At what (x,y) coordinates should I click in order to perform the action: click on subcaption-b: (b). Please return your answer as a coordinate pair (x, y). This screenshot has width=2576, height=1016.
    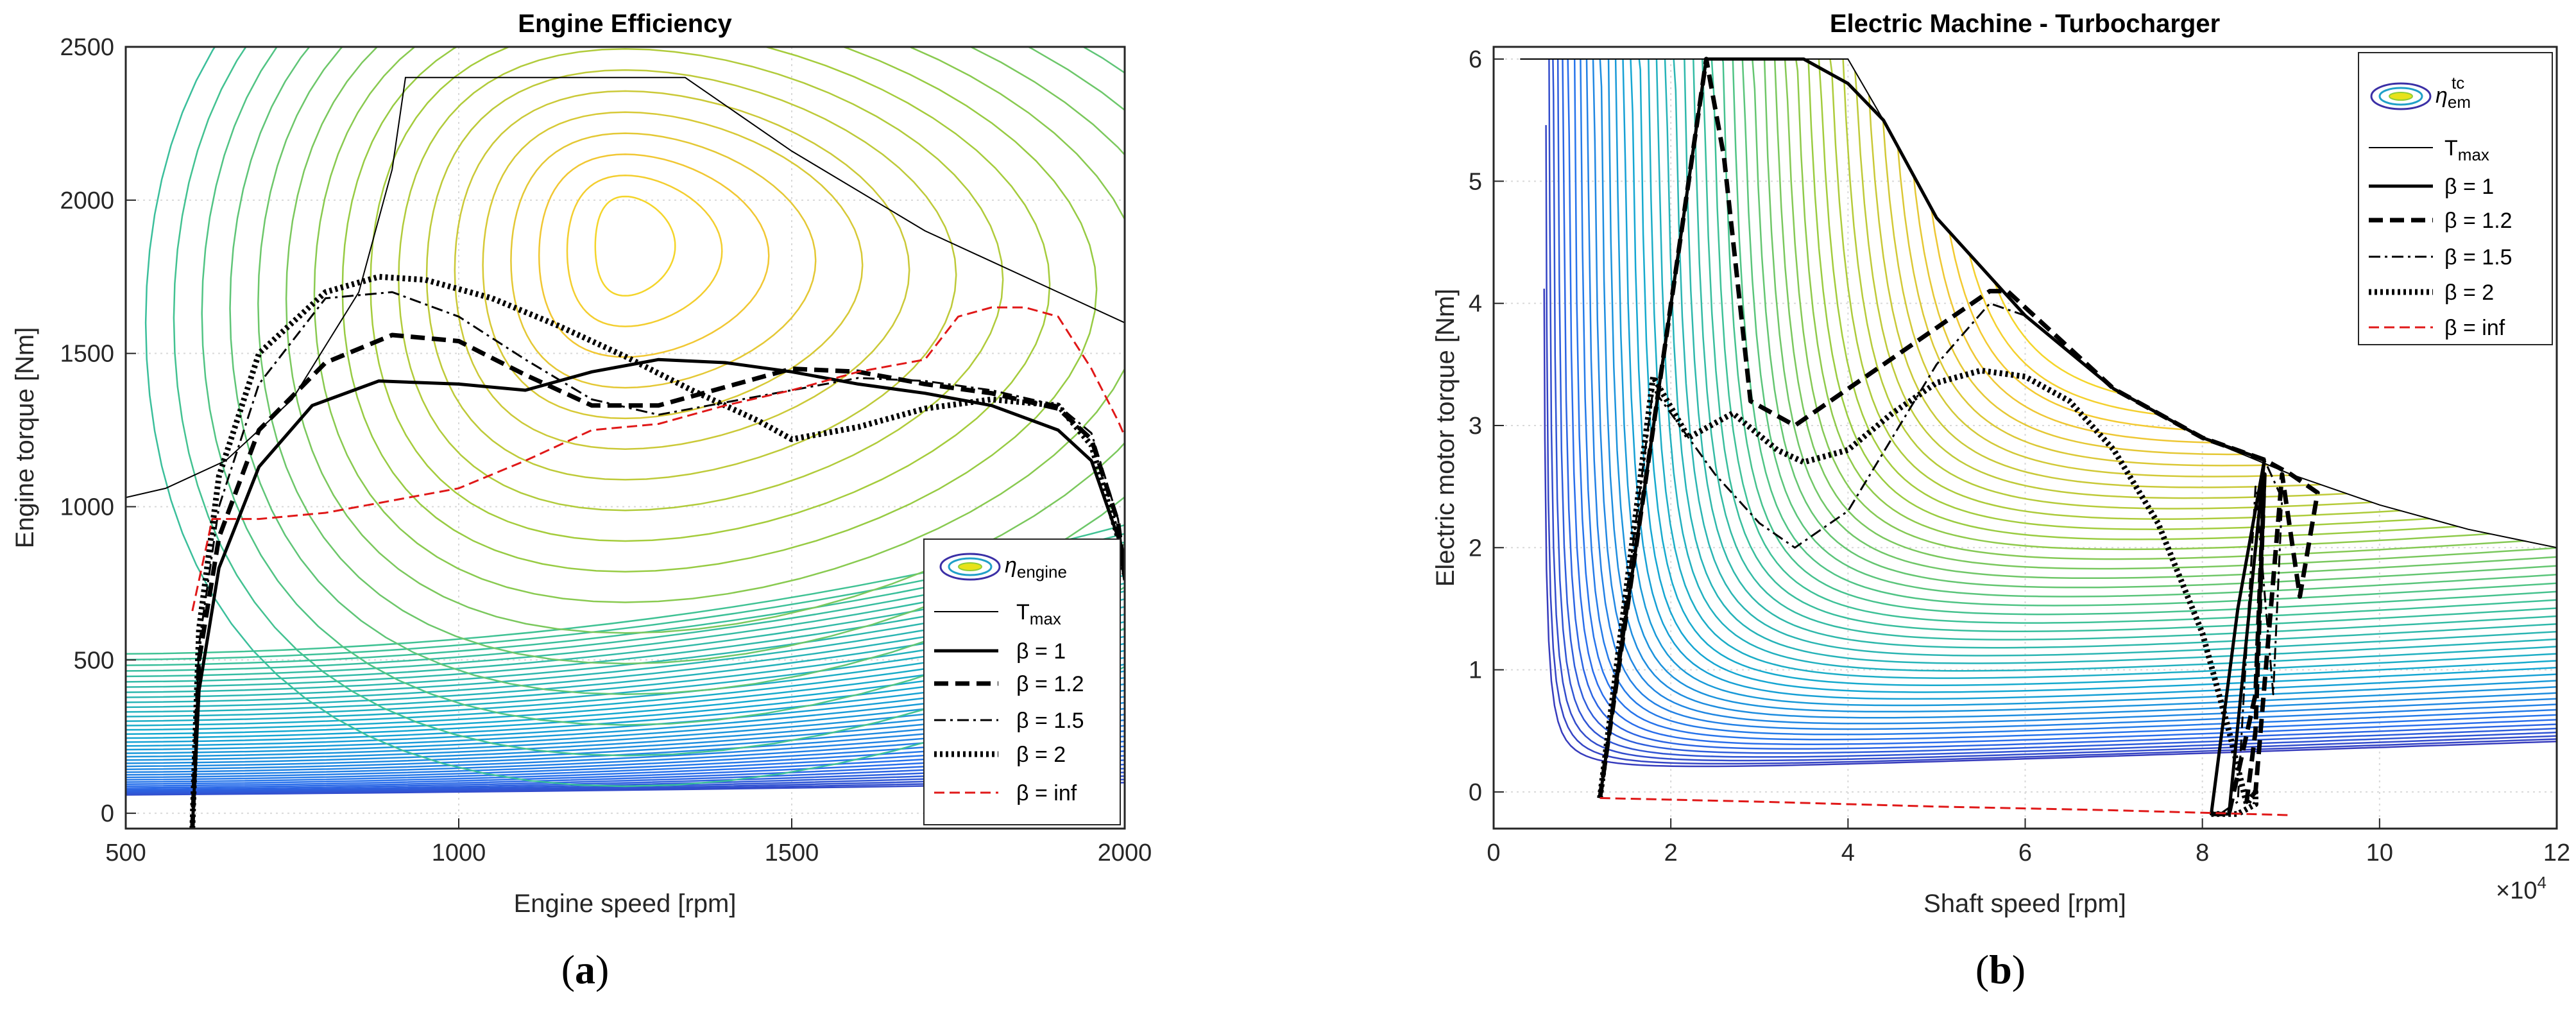
    Looking at the image, I should click on (2000, 969).